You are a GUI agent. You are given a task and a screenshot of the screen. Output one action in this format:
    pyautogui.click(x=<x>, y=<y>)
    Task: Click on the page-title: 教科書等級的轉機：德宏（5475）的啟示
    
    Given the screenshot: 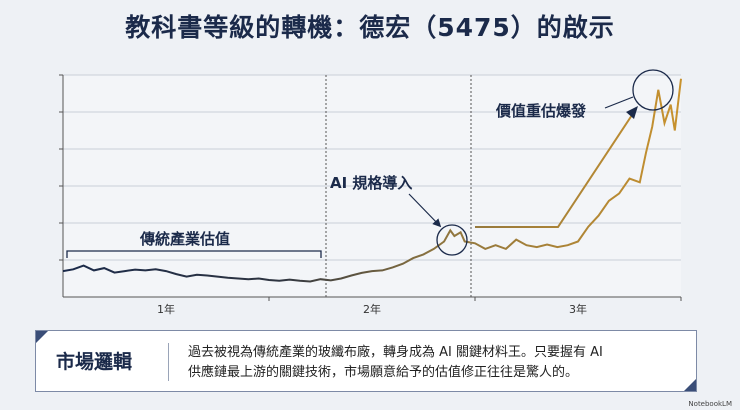 What is the action you would take?
    pyautogui.click(x=370, y=27)
    